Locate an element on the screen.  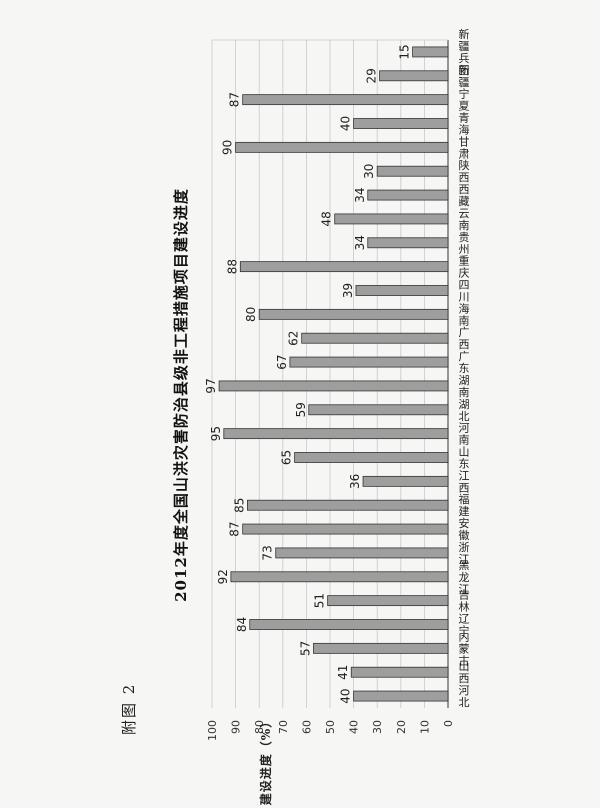
category-label-char: 藏 is located at coordinates (464, 201).